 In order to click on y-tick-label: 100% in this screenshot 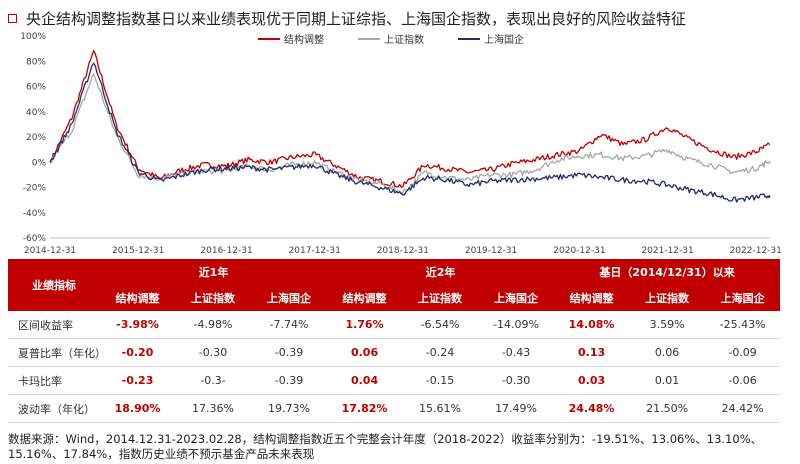, I will do `click(33, 37)`.